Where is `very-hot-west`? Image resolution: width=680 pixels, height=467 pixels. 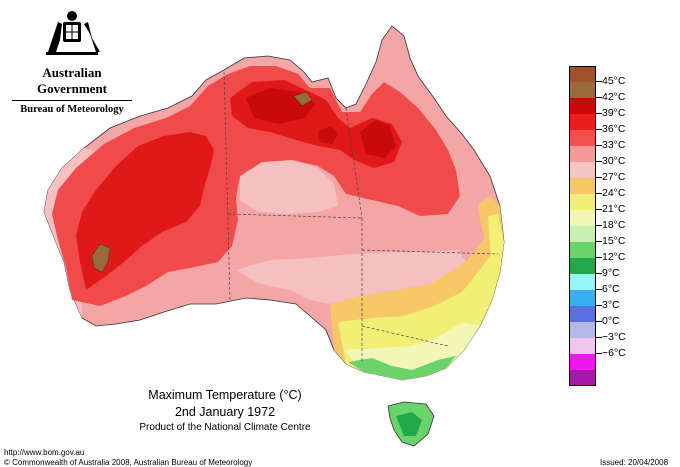
very-hot-west is located at coordinates (145, 211).